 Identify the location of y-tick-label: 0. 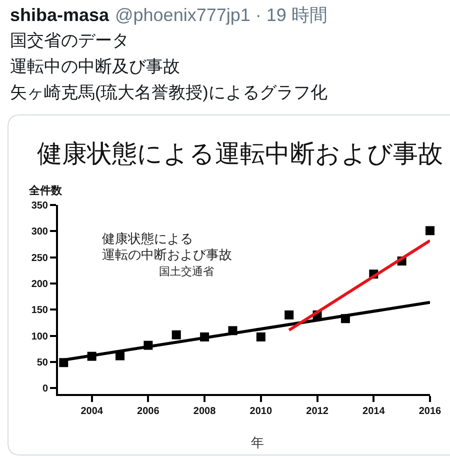
(45, 389).